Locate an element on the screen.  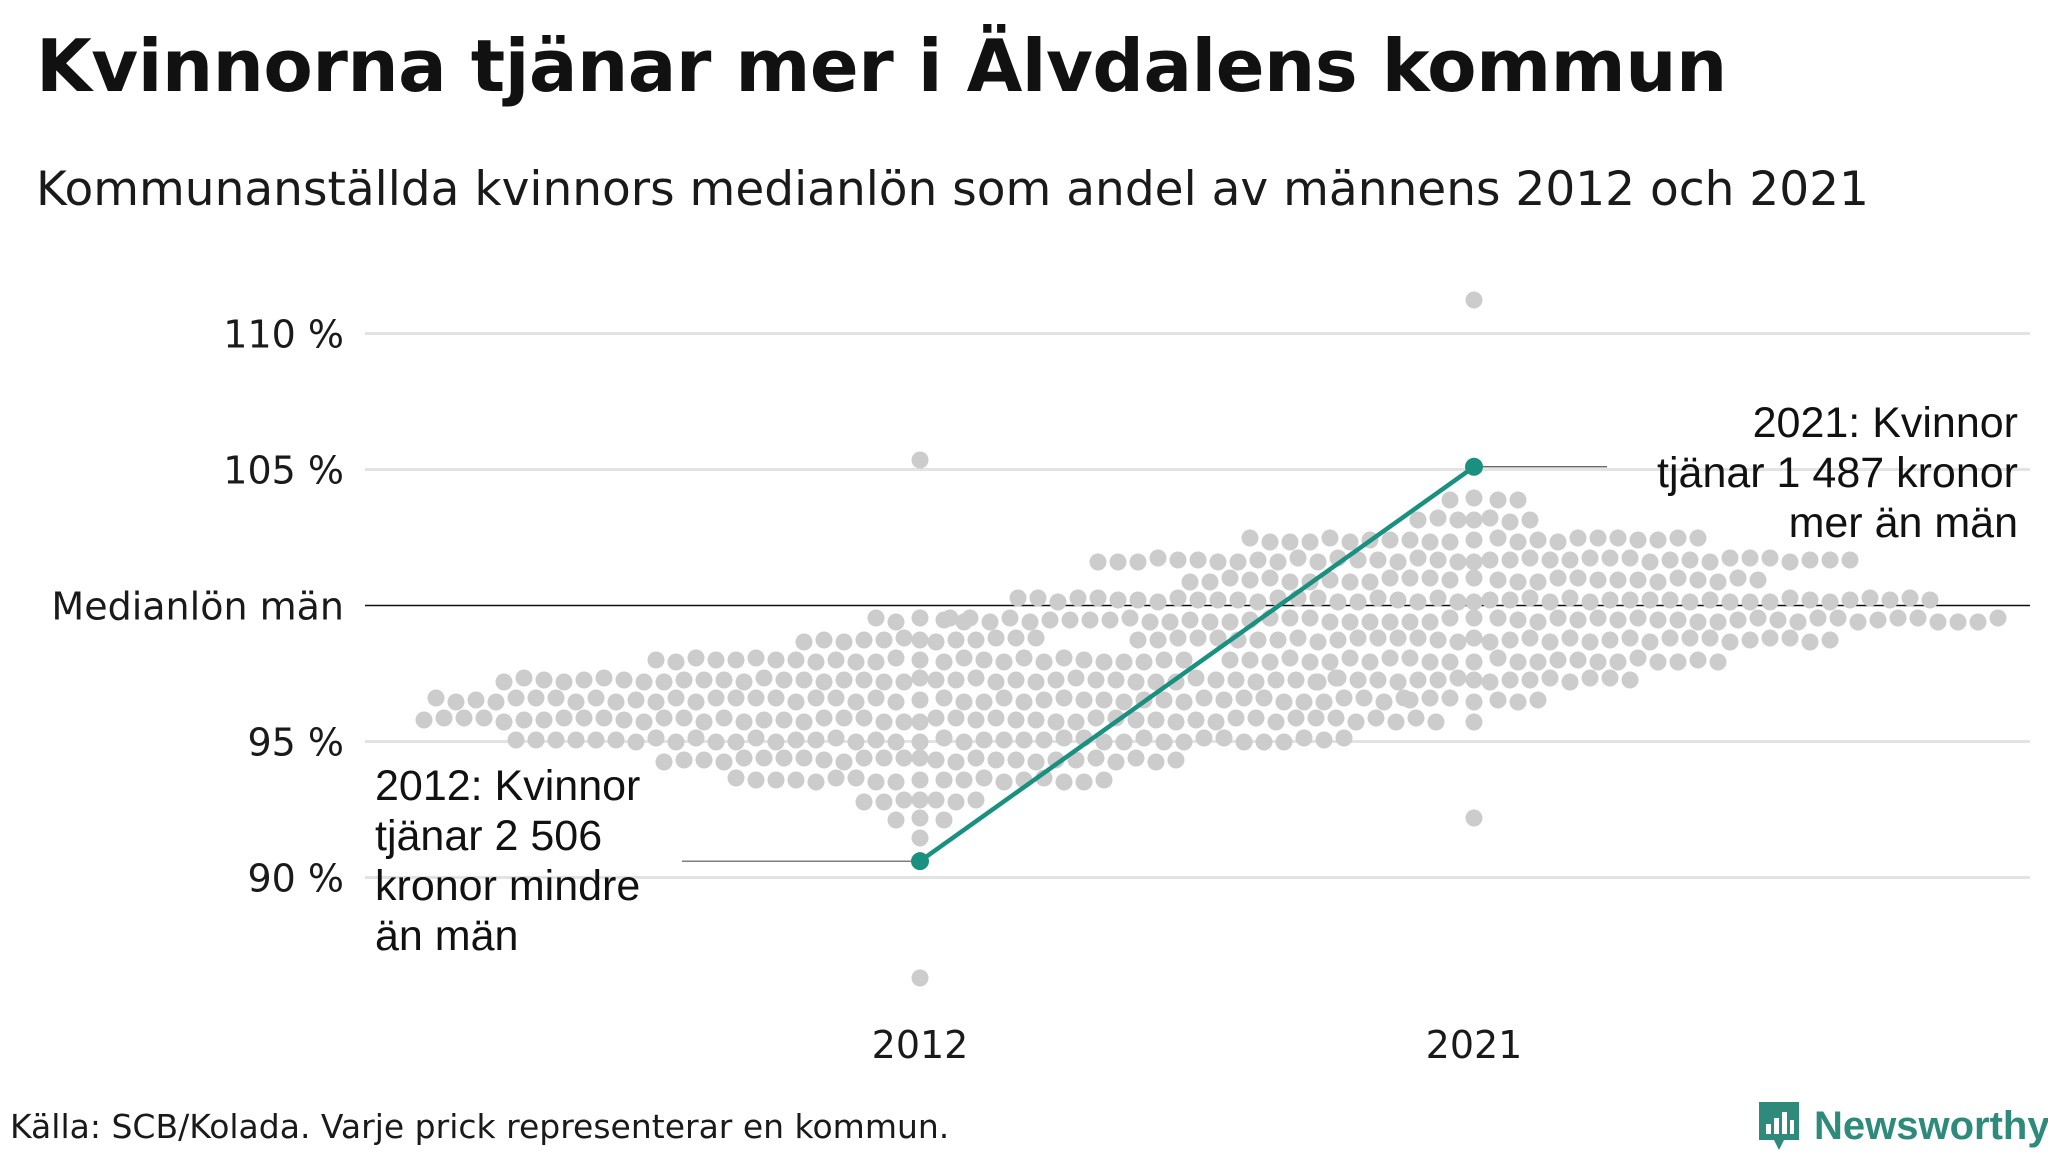
annotation-2021-line: mer än män is located at coordinates (1903, 523).